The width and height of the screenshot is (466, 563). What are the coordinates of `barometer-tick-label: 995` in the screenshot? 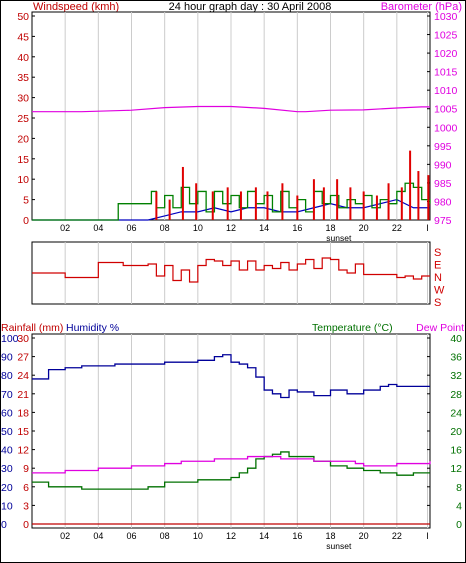 It's located at (443, 147).